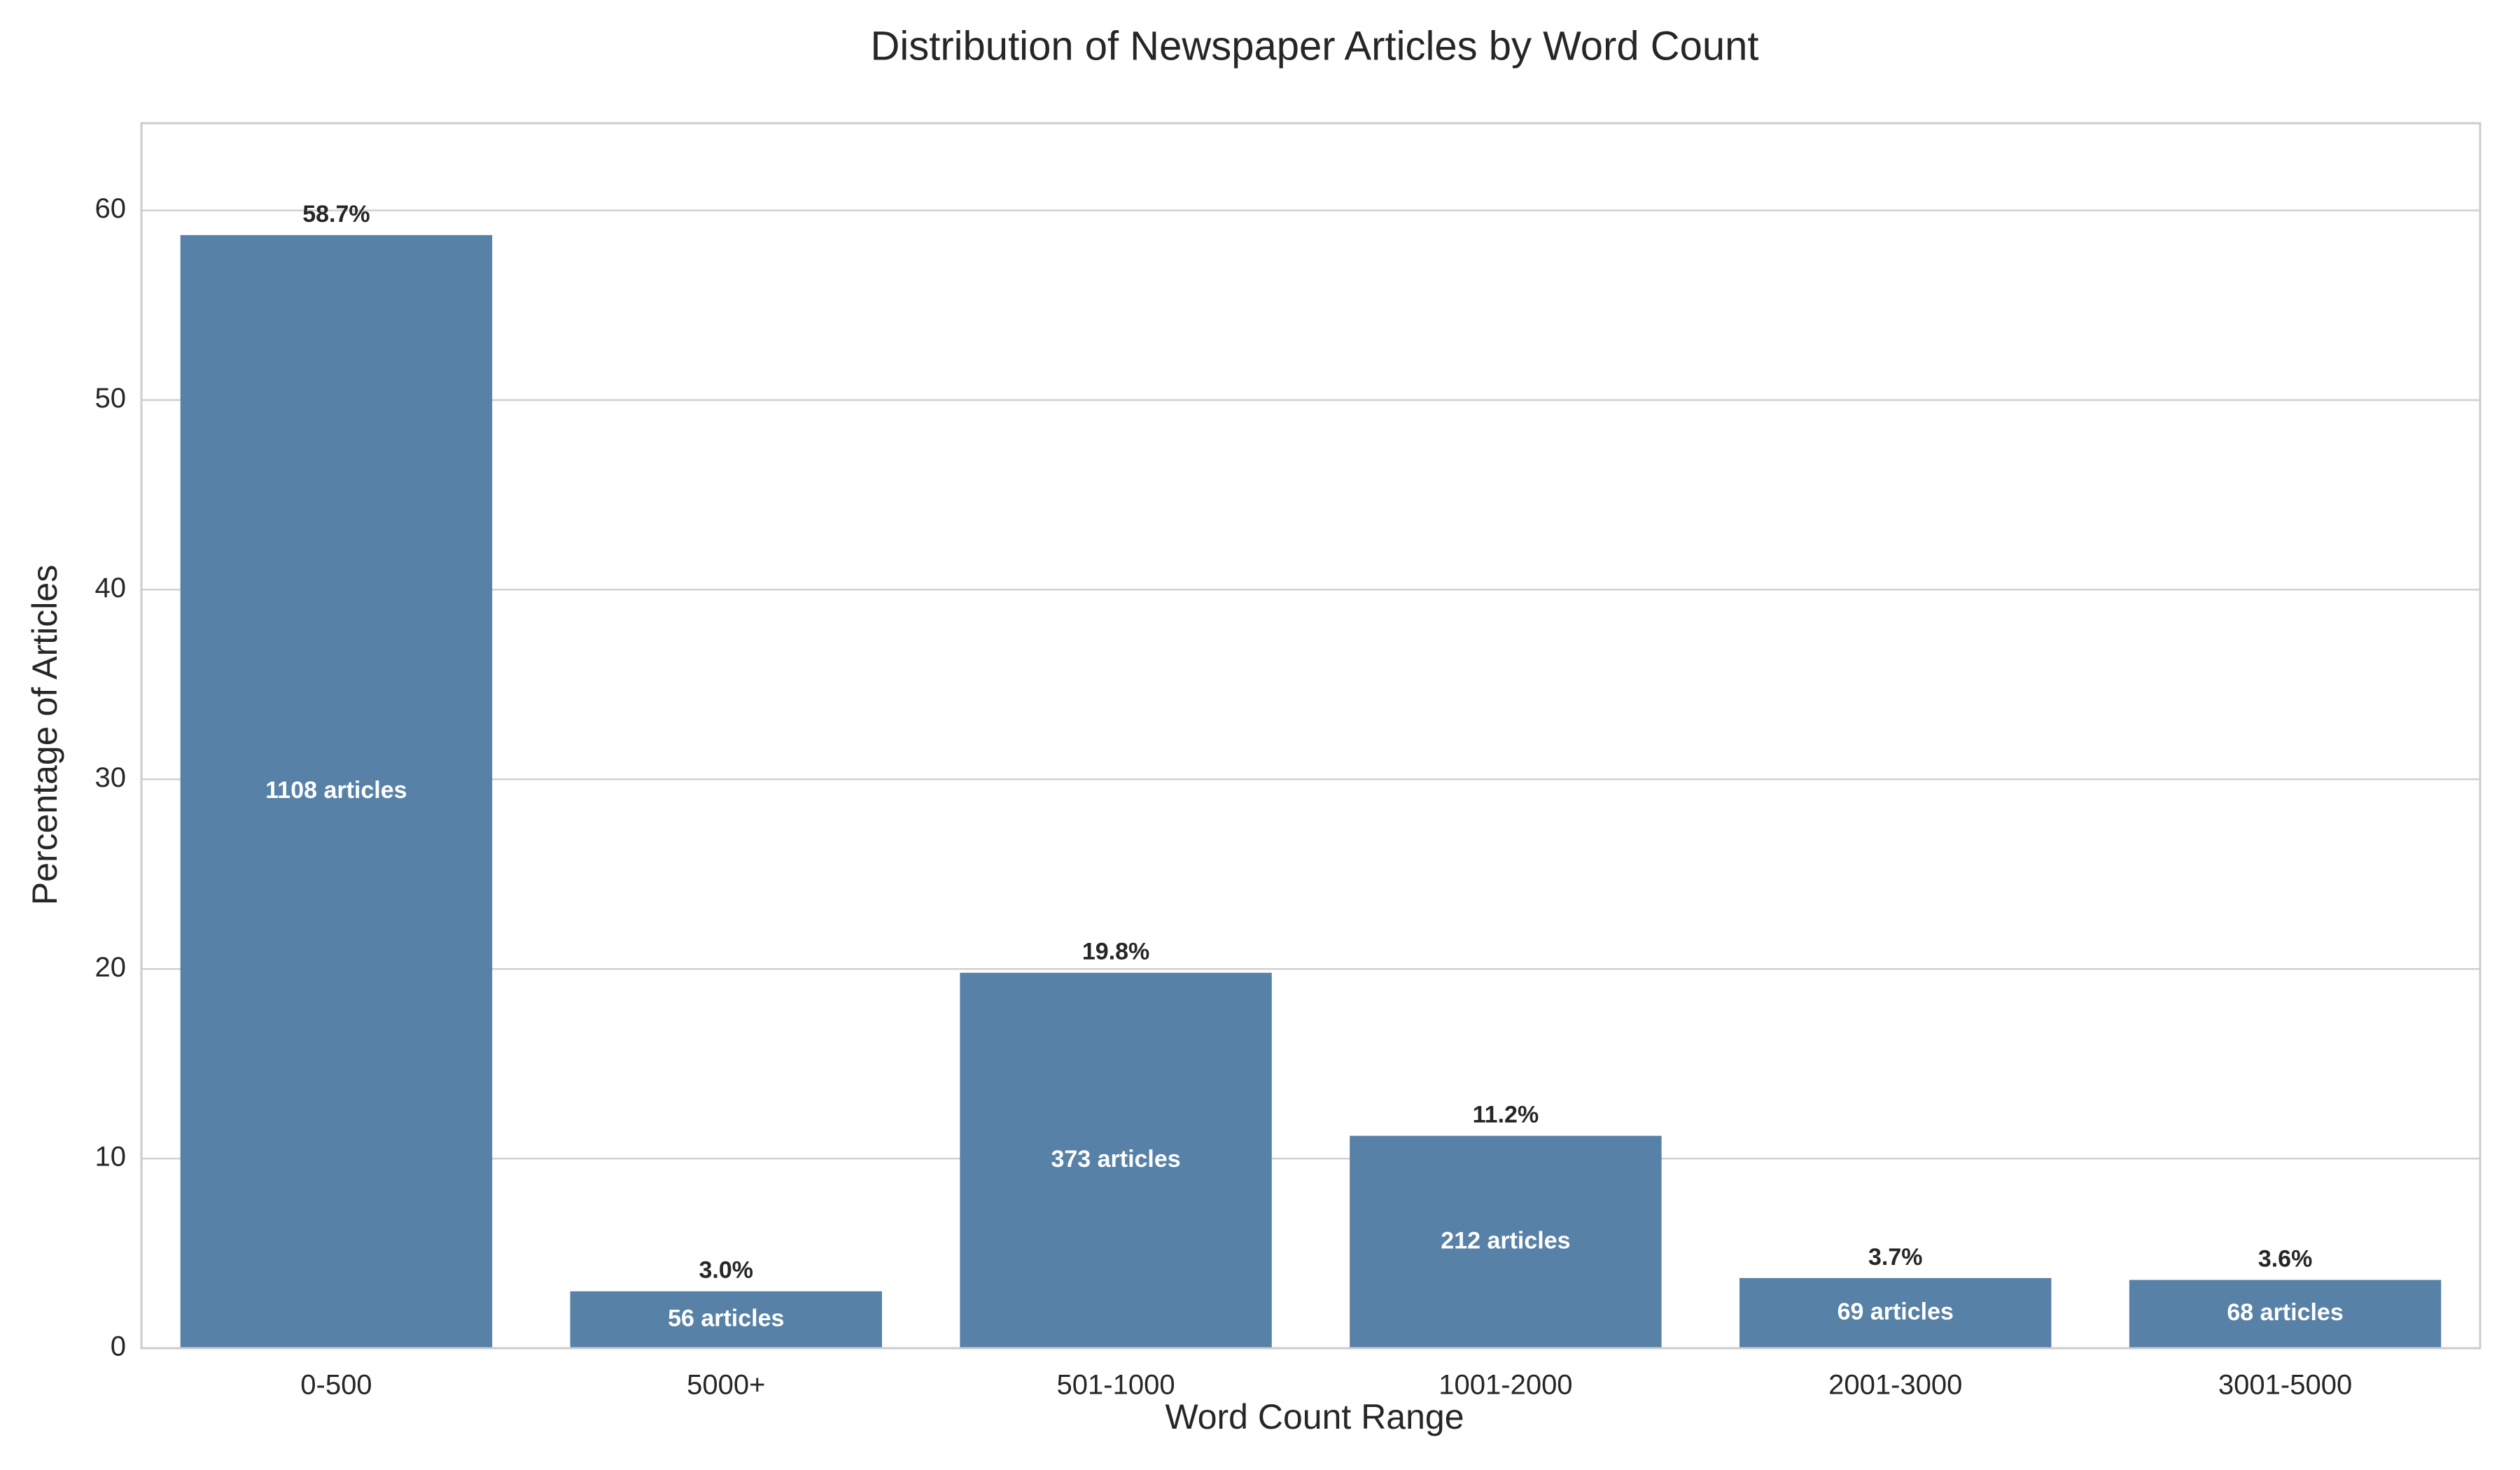 The image size is (2520, 1470). What do you see at coordinates (1895, 1257) in the screenshot?
I see `value-label: 3.7%` at bounding box center [1895, 1257].